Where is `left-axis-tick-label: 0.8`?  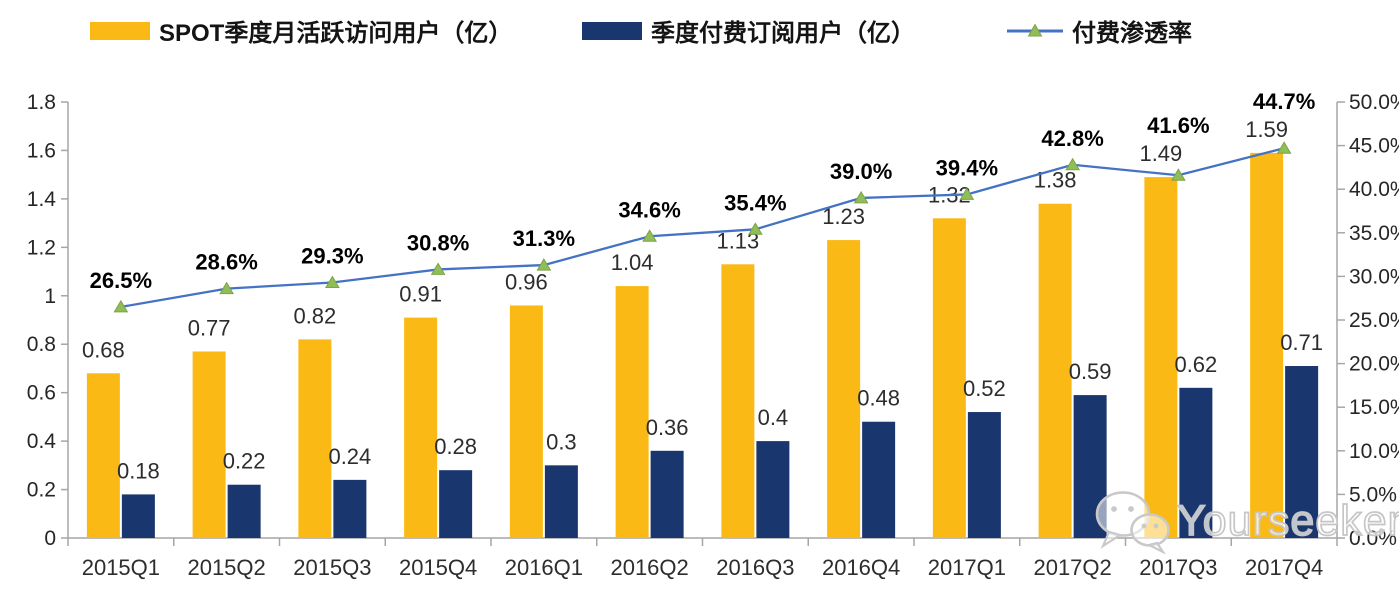 left-axis-tick-label: 0.8 is located at coordinates (41, 344).